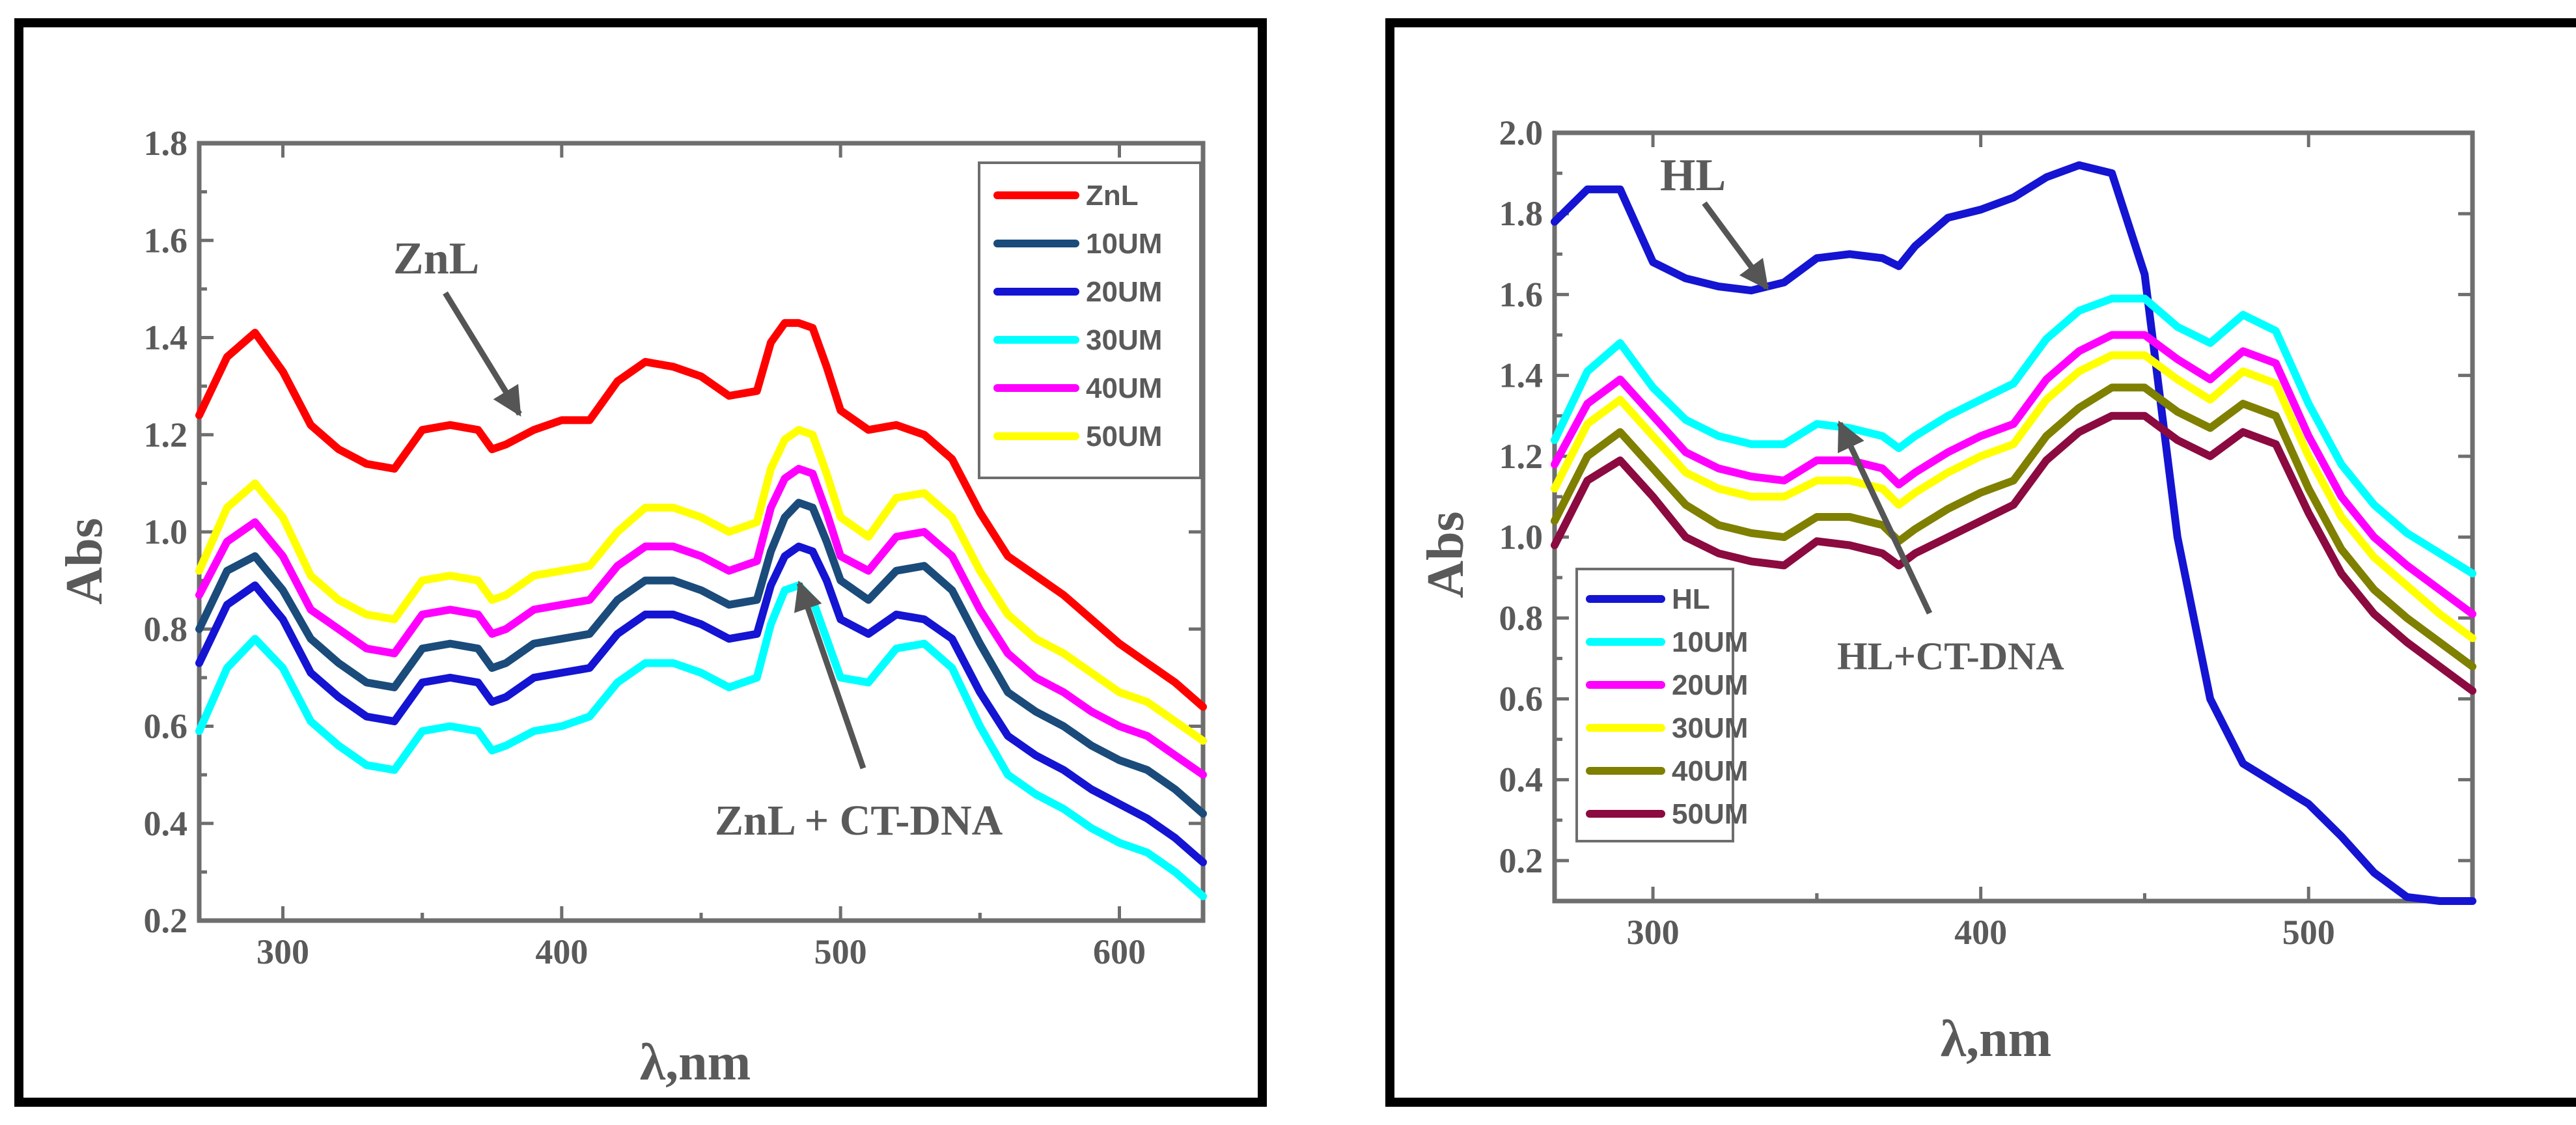 This screenshot has height=1125, width=2576. I want to click on right-legend-box, so click(1654, 705).